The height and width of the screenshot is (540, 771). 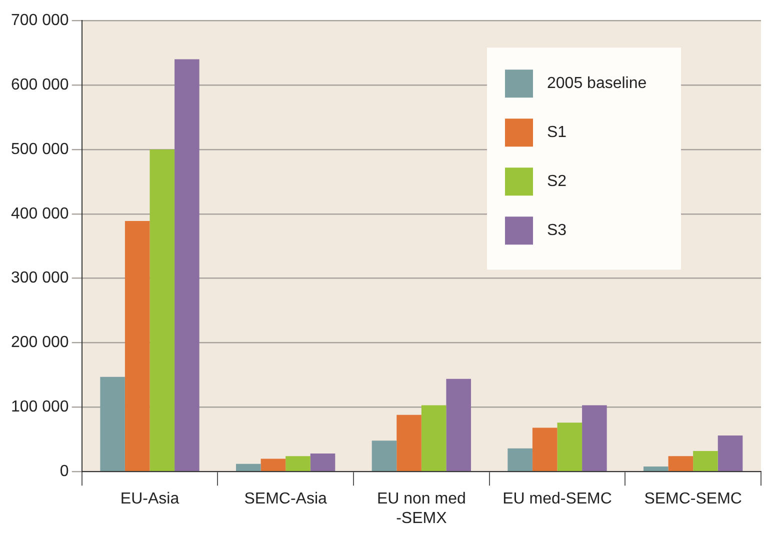 What do you see at coordinates (557, 133) in the screenshot?
I see `legend-label: S1` at bounding box center [557, 133].